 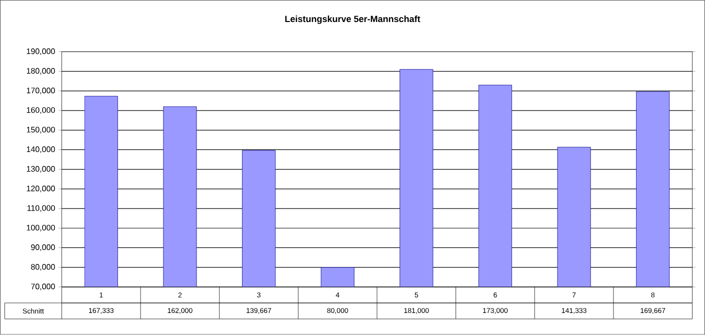 What do you see at coordinates (40, 150) in the screenshot?
I see `y-tick-label: 140,000` at bounding box center [40, 150].